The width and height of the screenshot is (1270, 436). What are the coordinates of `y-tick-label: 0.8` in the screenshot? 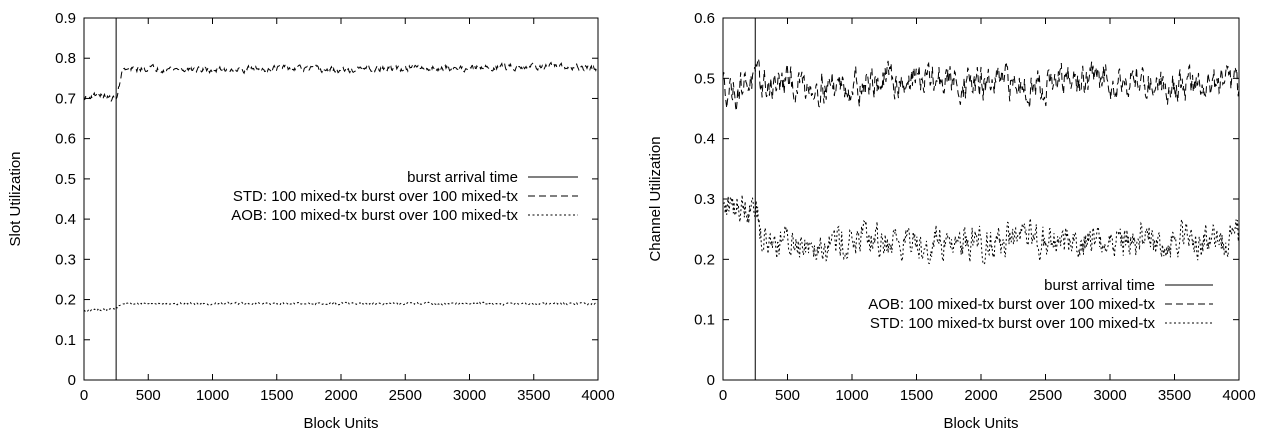 It's located at (65, 58).